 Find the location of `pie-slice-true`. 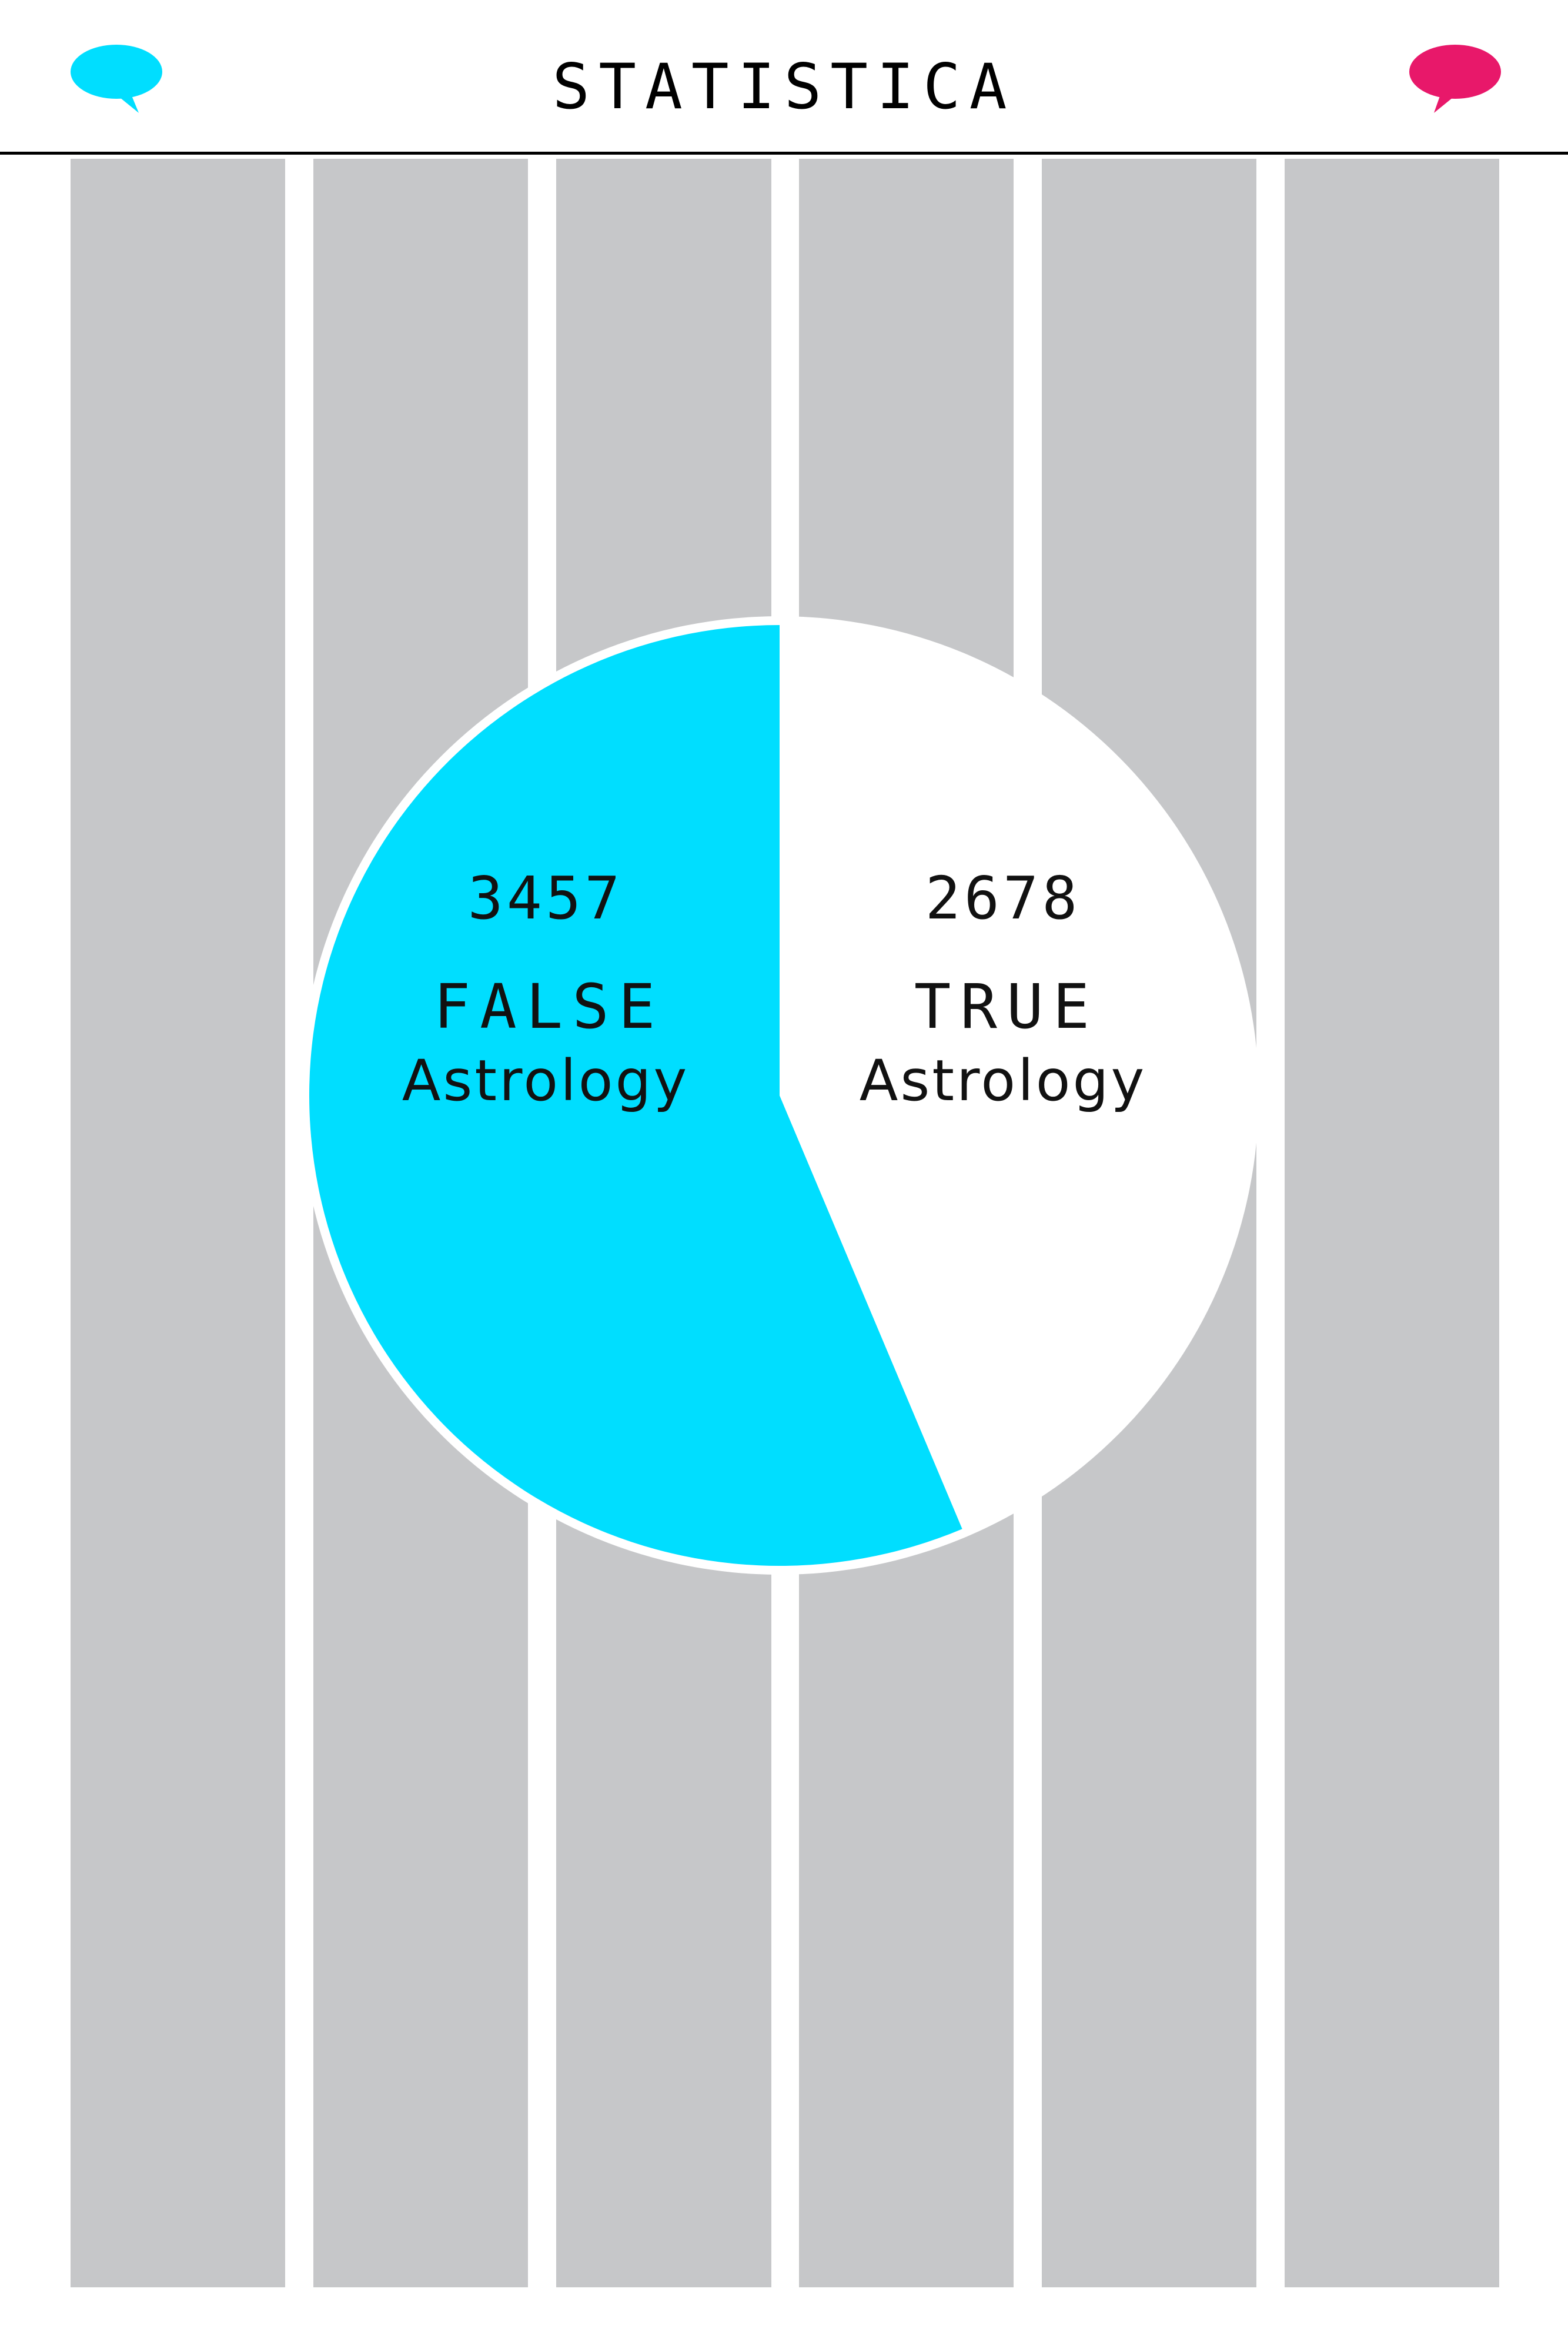

pie-slice-true is located at coordinates (1015, 1077).